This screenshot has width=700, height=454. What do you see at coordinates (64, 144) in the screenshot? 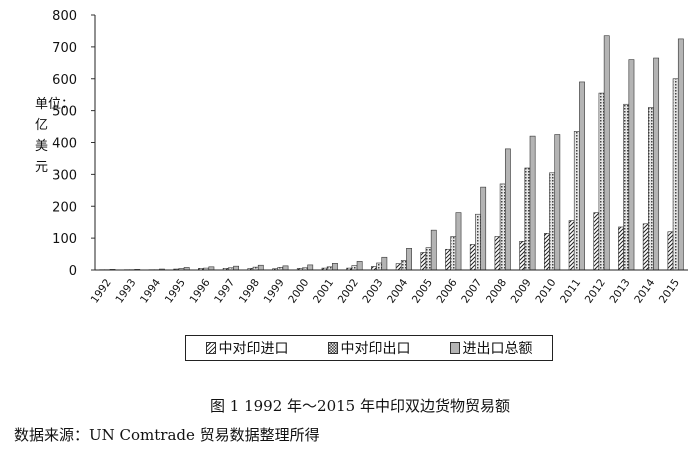
I see `y-tick-label: 400` at bounding box center [64, 144].